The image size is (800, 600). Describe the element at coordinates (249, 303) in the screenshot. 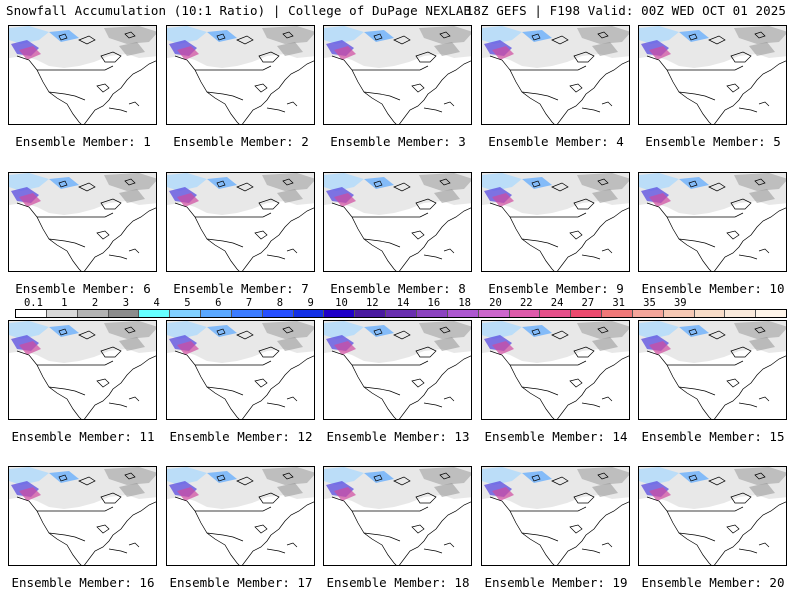

I see `colorbar-label: 7` at that location.